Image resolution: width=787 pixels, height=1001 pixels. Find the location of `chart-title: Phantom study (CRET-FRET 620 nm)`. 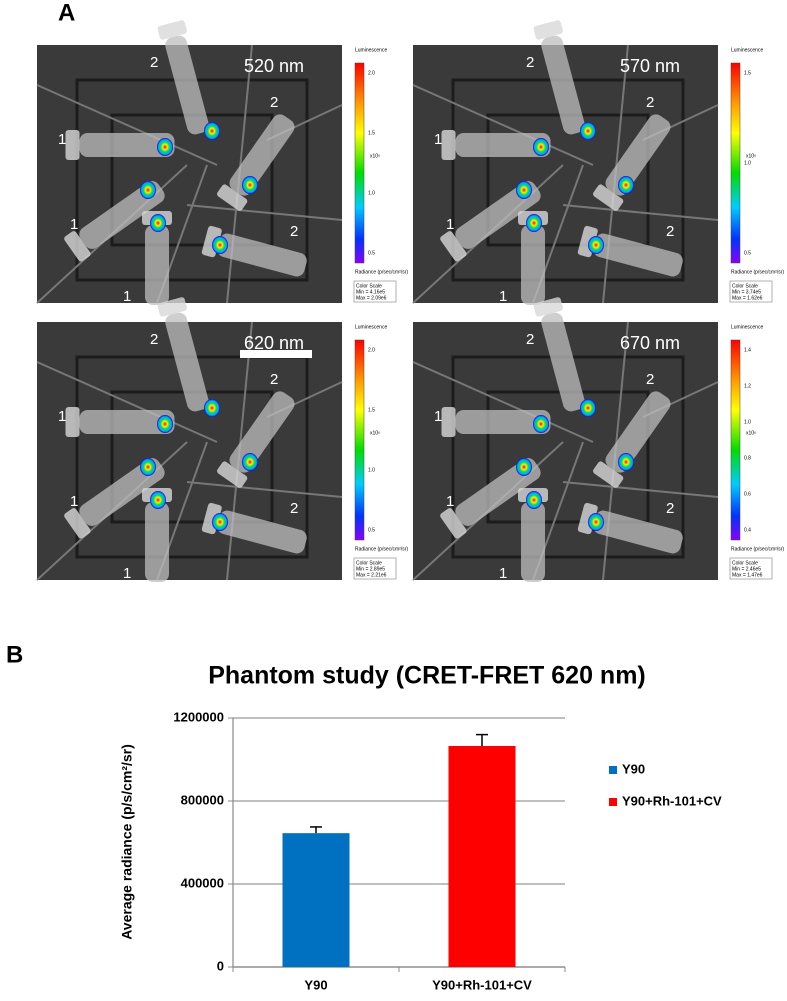

chart-title: Phantom study (CRET-FRET 620 nm) is located at coordinates (427, 676).